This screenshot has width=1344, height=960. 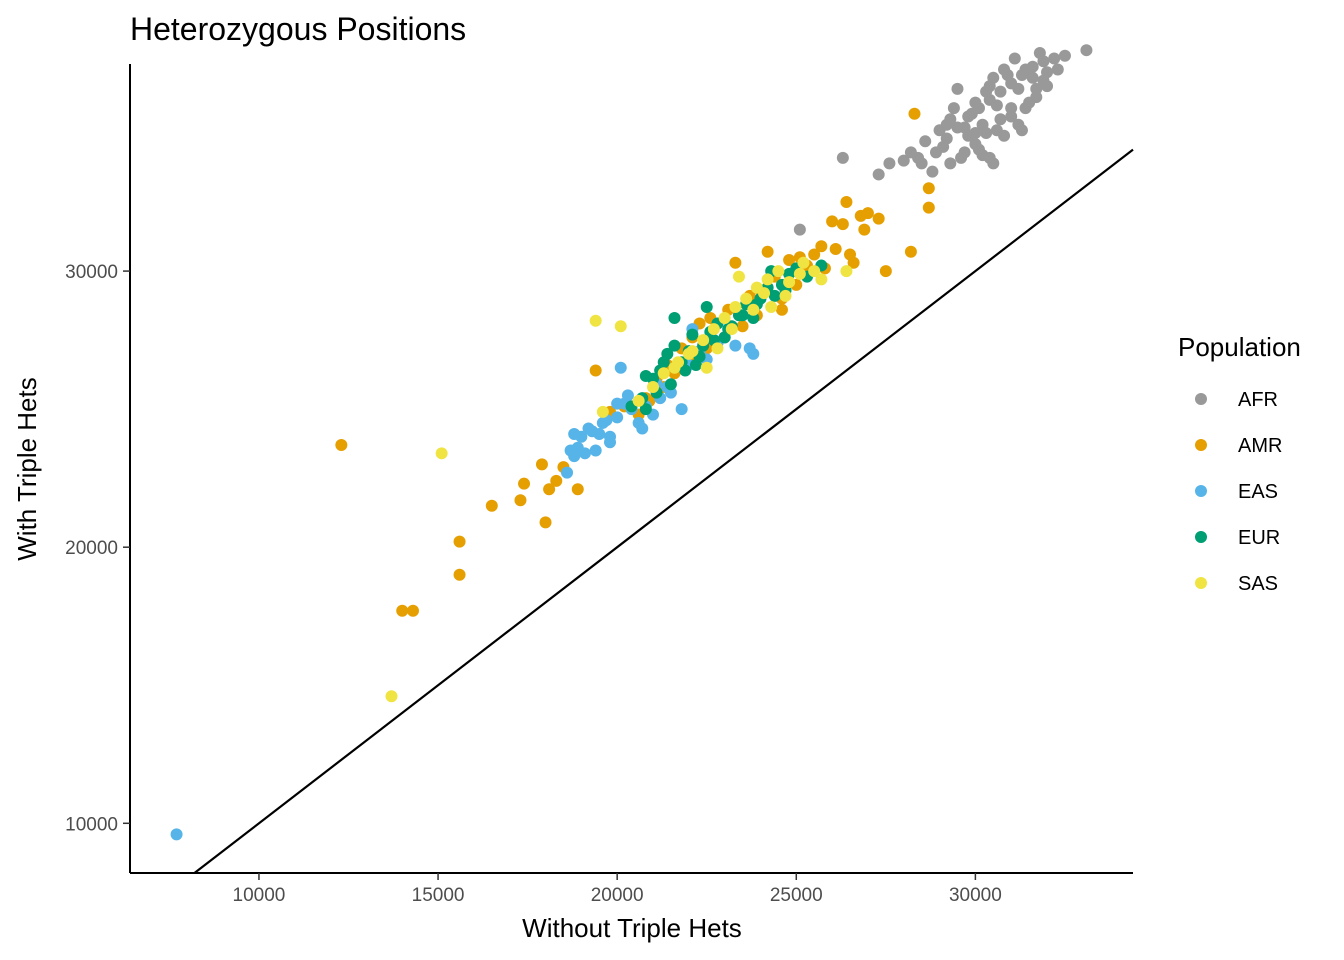 What do you see at coordinates (91, 548) in the screenshot?
I see `y-tick-label: 20000` at bounding box center [91, 548].